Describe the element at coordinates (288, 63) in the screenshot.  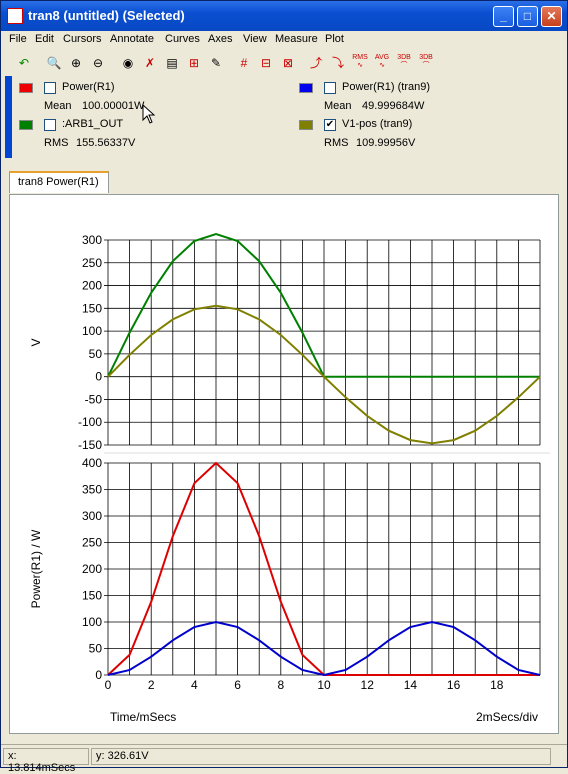
I see `cursor-edit-icon: ⊠` at that location.